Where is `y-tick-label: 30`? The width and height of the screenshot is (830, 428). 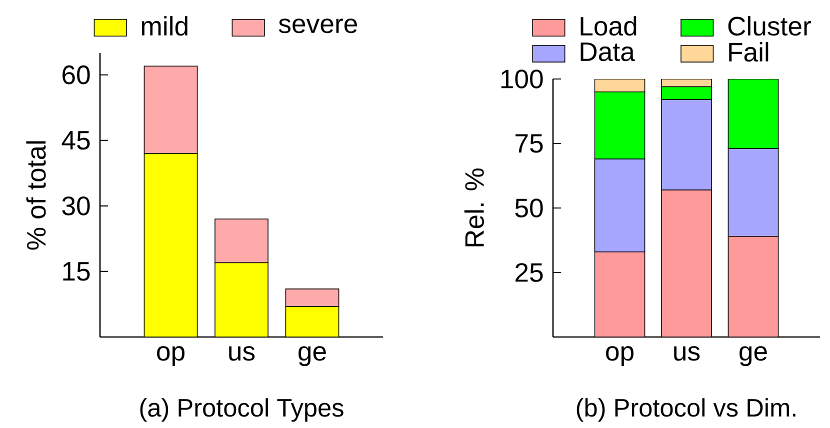 y-tick-label: 30 is located at coordinates (76, 206).